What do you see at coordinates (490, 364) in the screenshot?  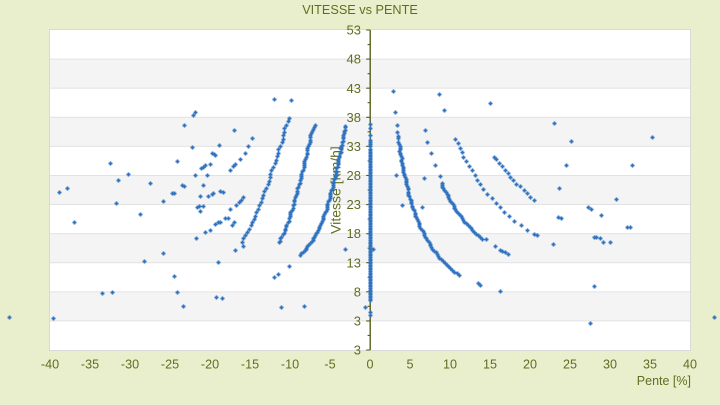 I see `svg-text: 15` at bounding box center [490, 364].